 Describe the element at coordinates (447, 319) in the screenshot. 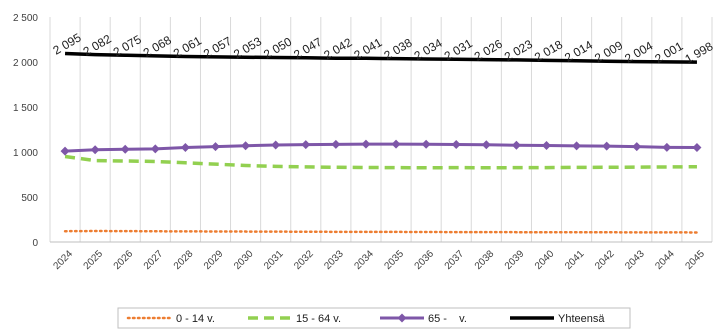

I see `legend-label: 65 - v.` at that location.